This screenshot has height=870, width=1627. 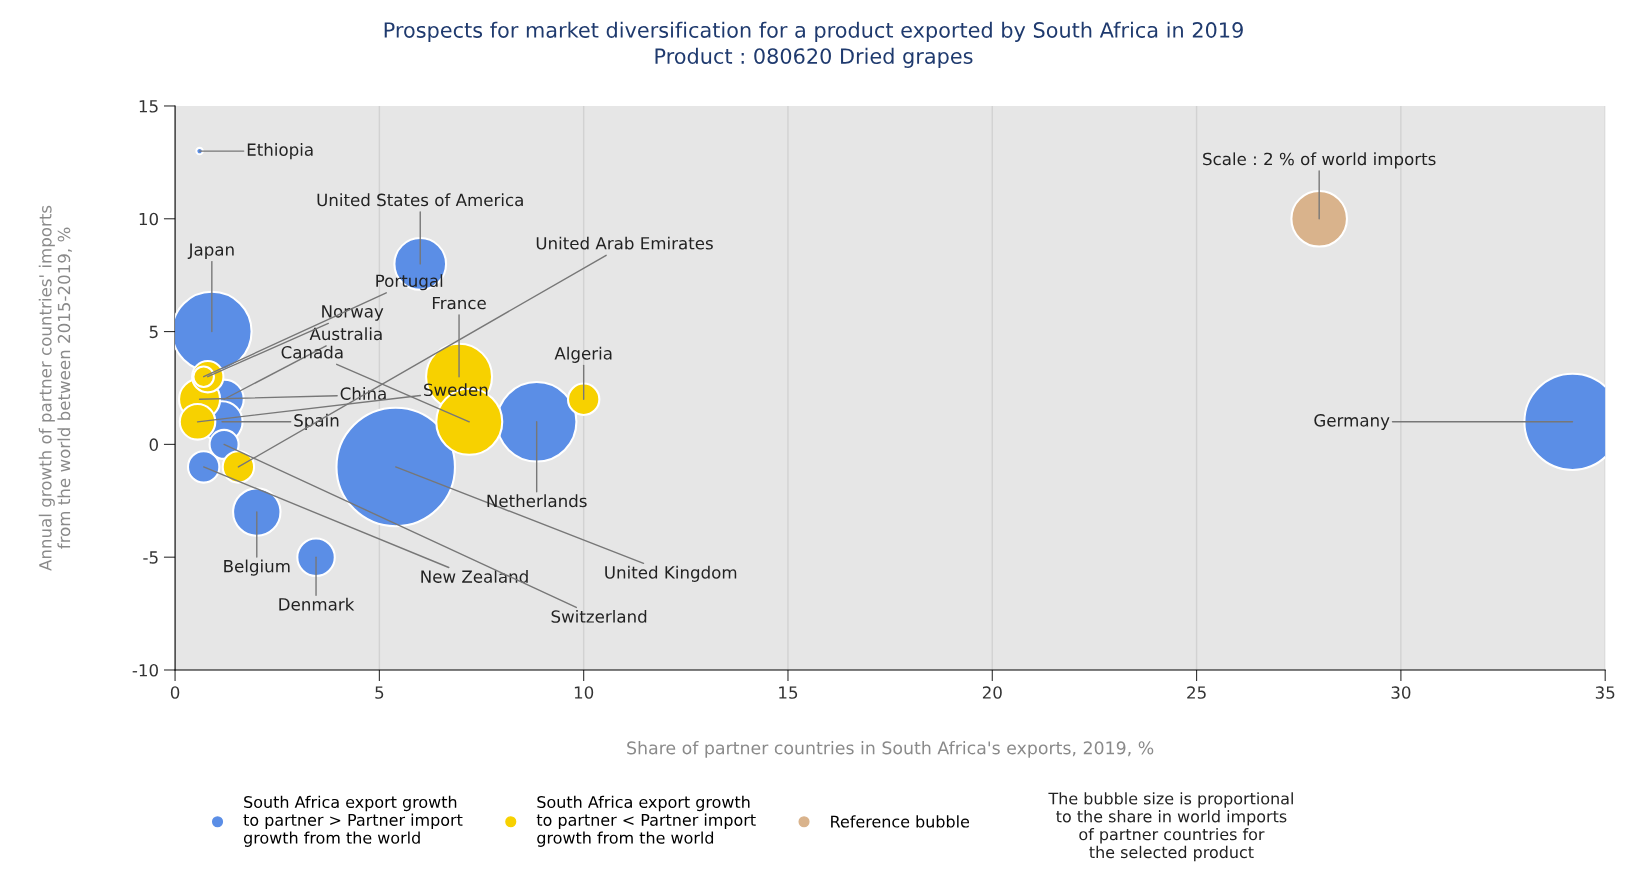 What do you see at coordinates (890, 749) in the screenshot?
I see `x-axis-title: Share of partner countries in South Africa's exports, 2019, %` at bounding box center [890, 749].